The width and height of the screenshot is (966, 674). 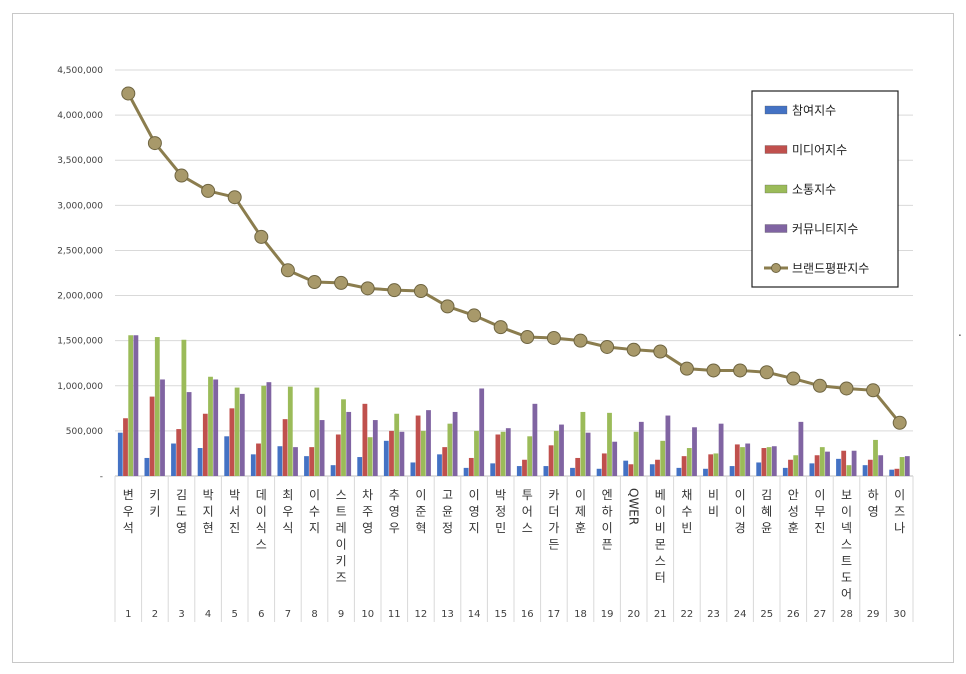 I want to click on legend-swatch-참여지수, so click(x=776, y=110).